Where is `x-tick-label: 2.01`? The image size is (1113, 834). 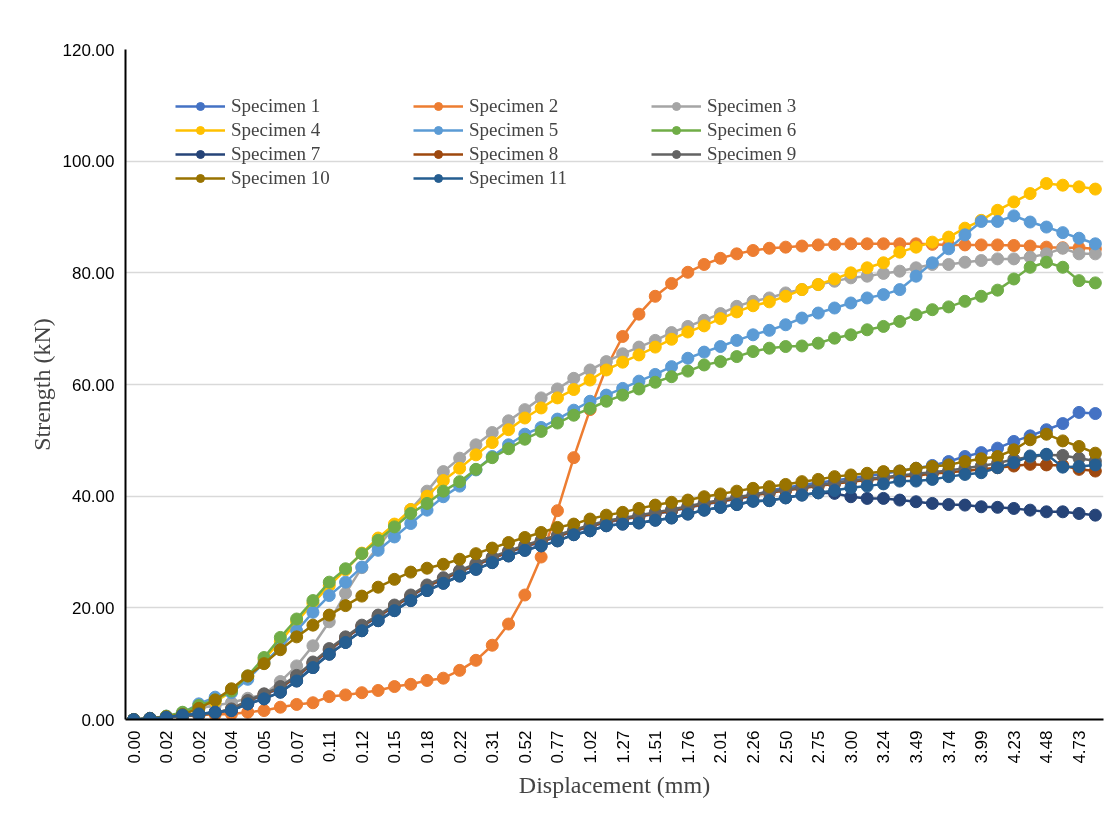
x-tick-label: 2.01 is located at coordinates (721, 747).